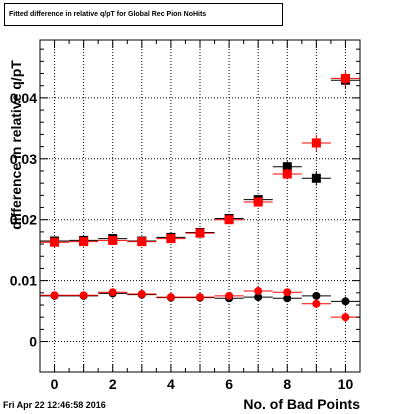 This screenshot has height=414, width=400. Describe the element at coordinates (23, 220) in the screenshot. I see `y-tick-label: 0.02` at that location.